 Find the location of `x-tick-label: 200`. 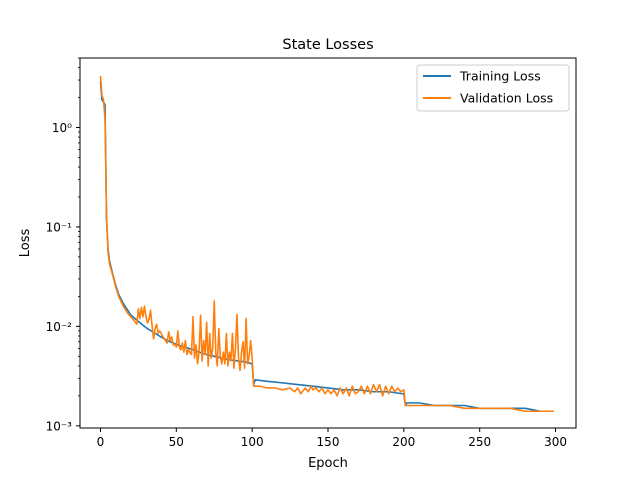

x-tick-label: 200 is located at coordinates (403, 442).